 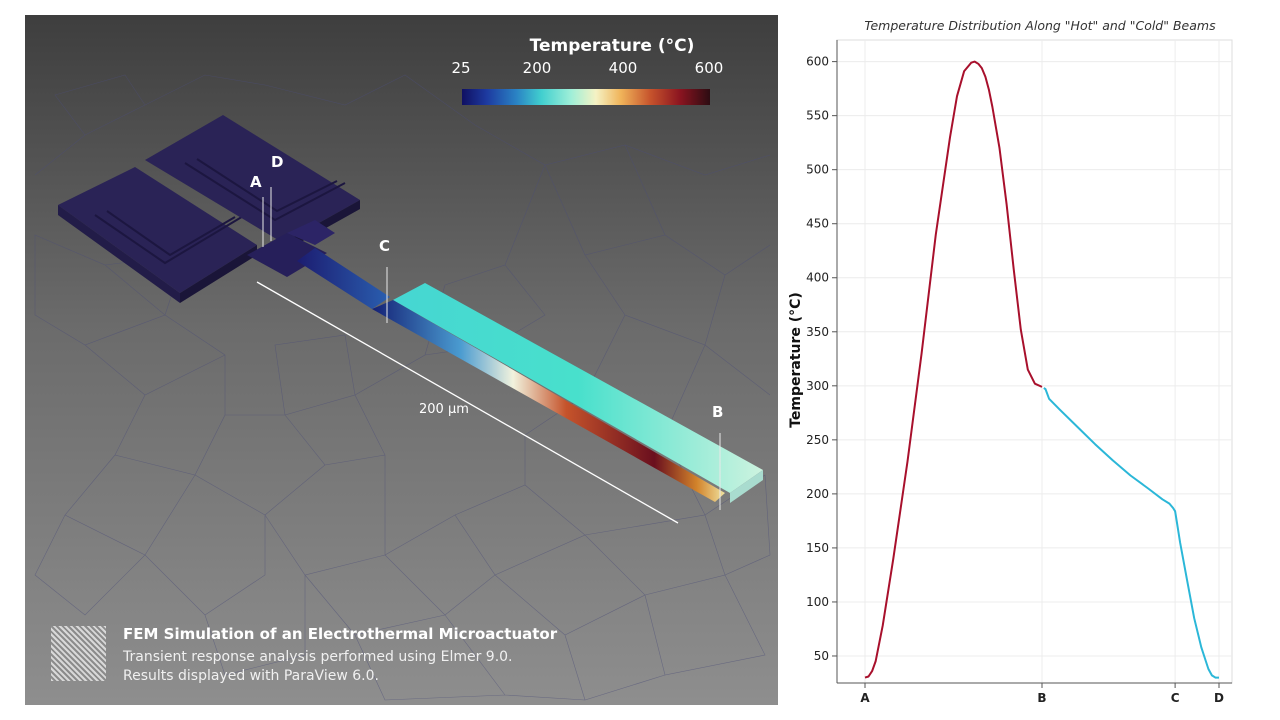 I want to click on x-tick-label: C, so click(x=1175, y=698).